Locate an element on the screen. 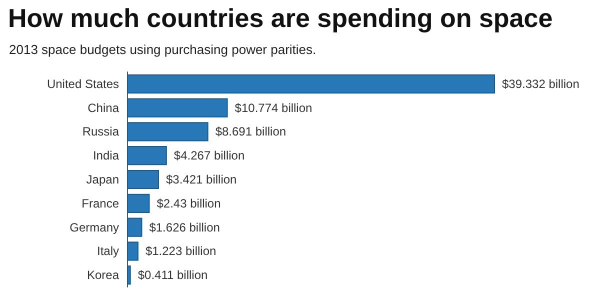 The height and width of the screenshot is (289, 590). chart-title: How much countries are spending on space is located at coordinates (280, 18).